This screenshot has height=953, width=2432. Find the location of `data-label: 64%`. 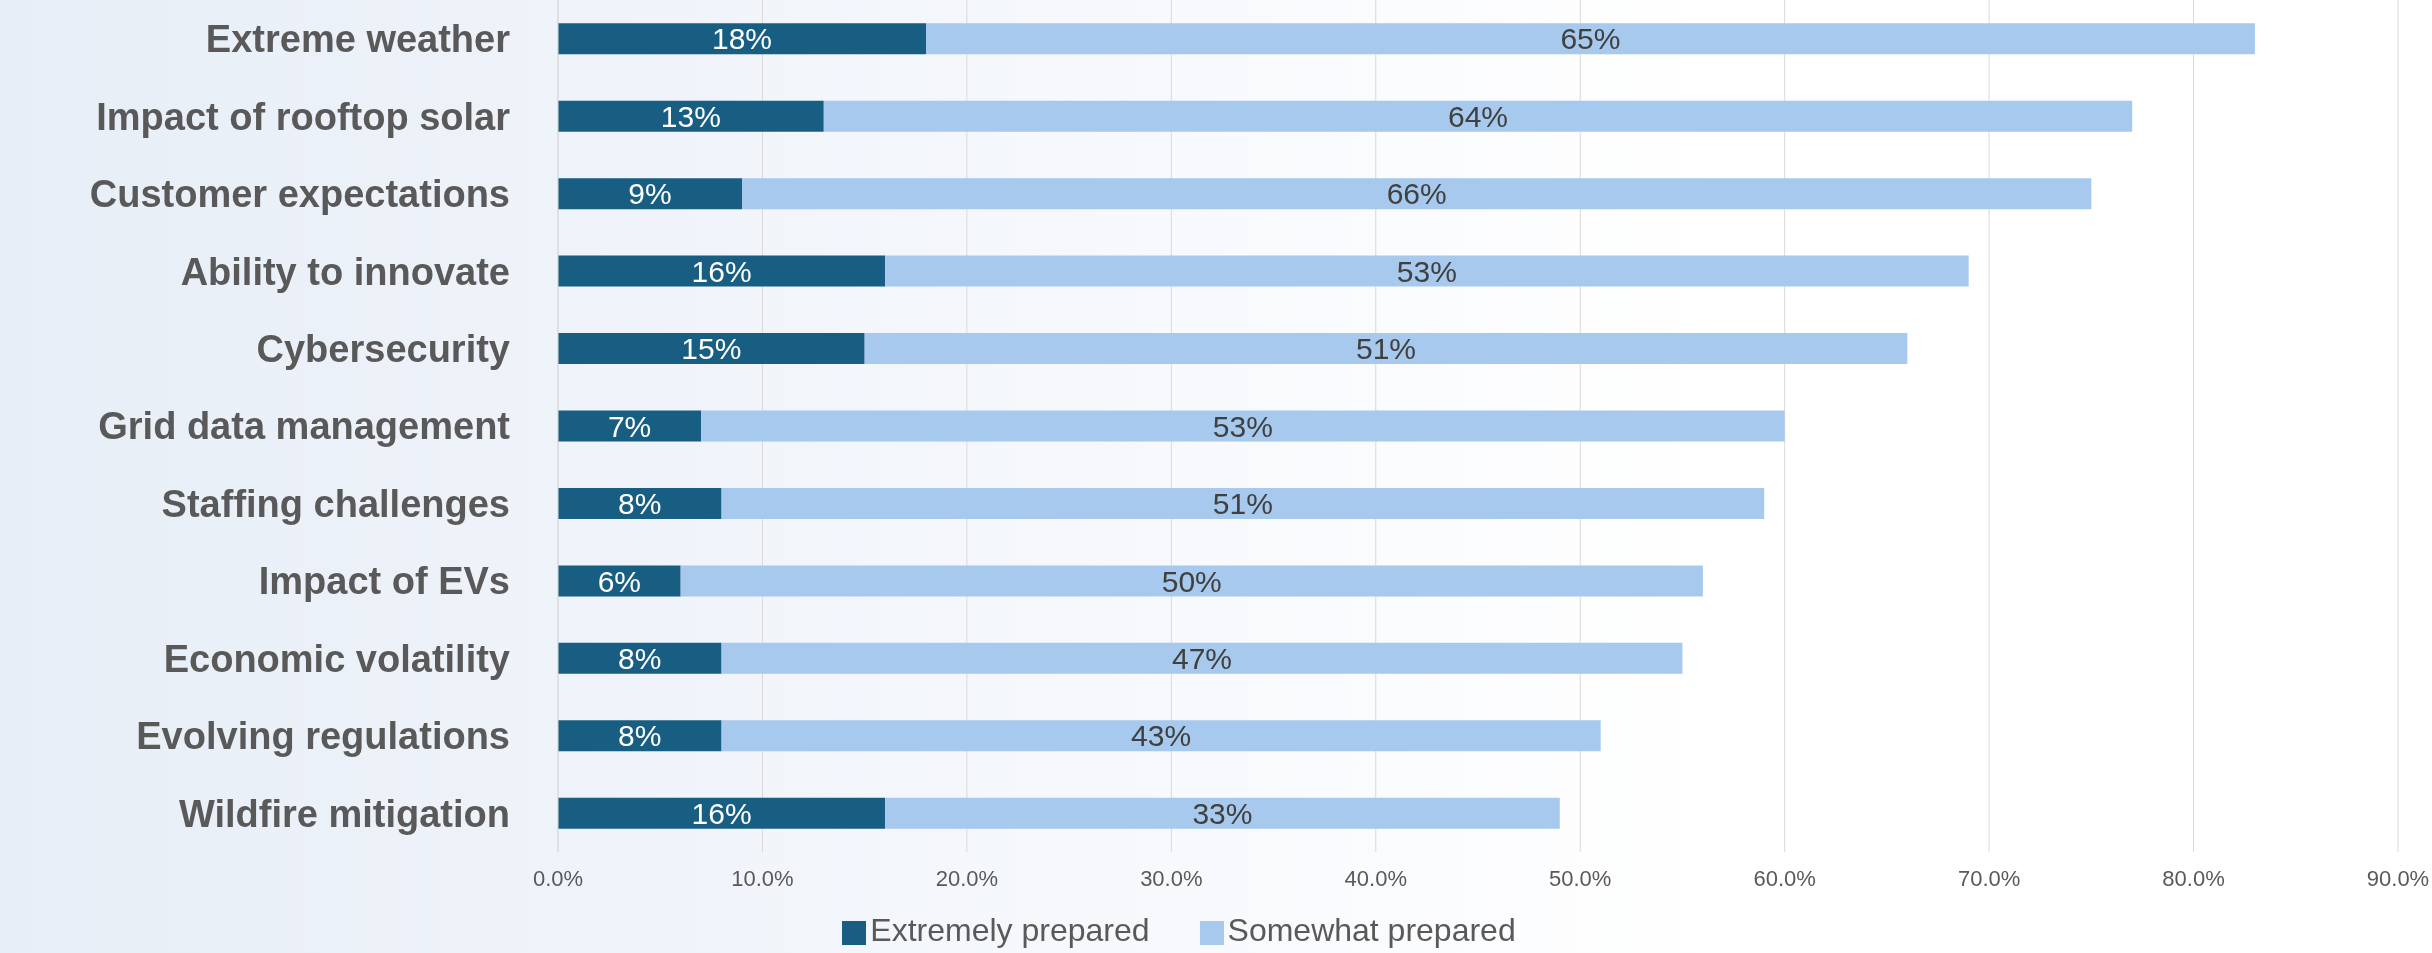

data-label: 64% is located at coordinates (1478, 116).